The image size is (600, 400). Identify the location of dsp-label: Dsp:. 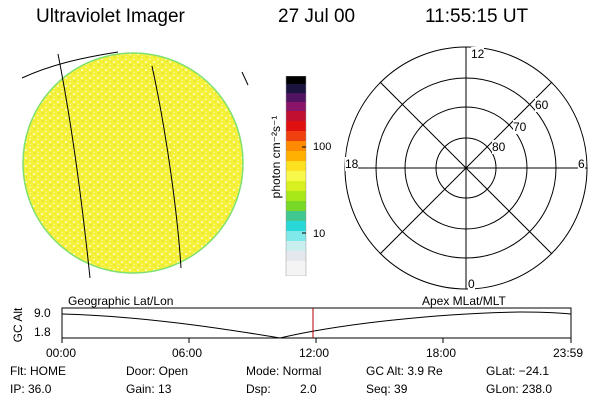
(258, 389).